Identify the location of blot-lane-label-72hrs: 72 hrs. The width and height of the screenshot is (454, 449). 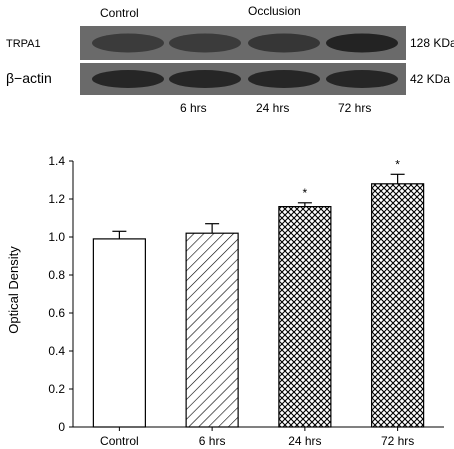
(355, 108).